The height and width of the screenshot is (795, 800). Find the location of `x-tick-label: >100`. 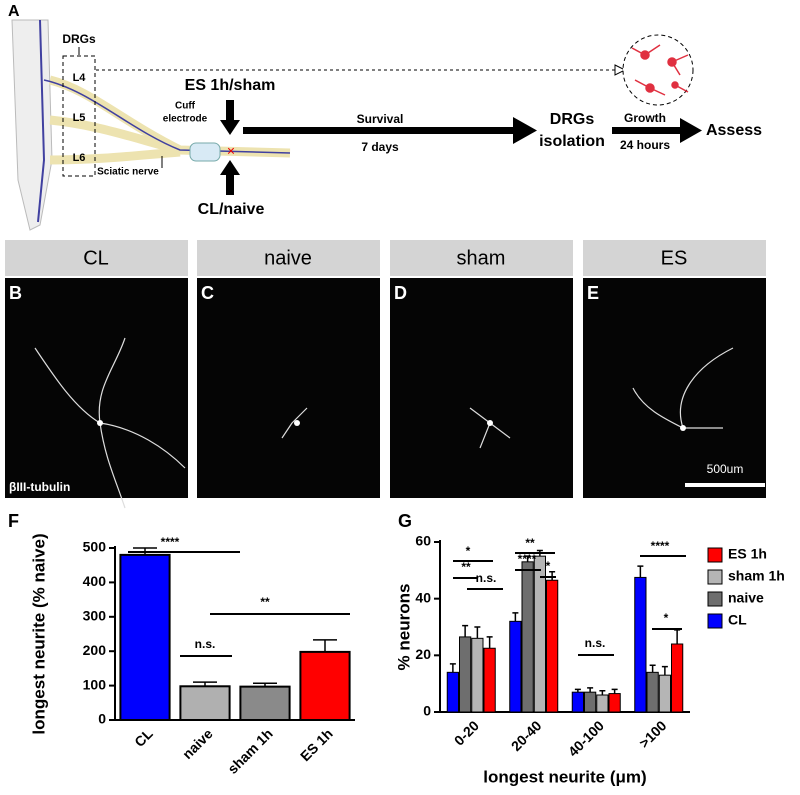

x-tick-label: >100 is located at coordinates (653, 734).